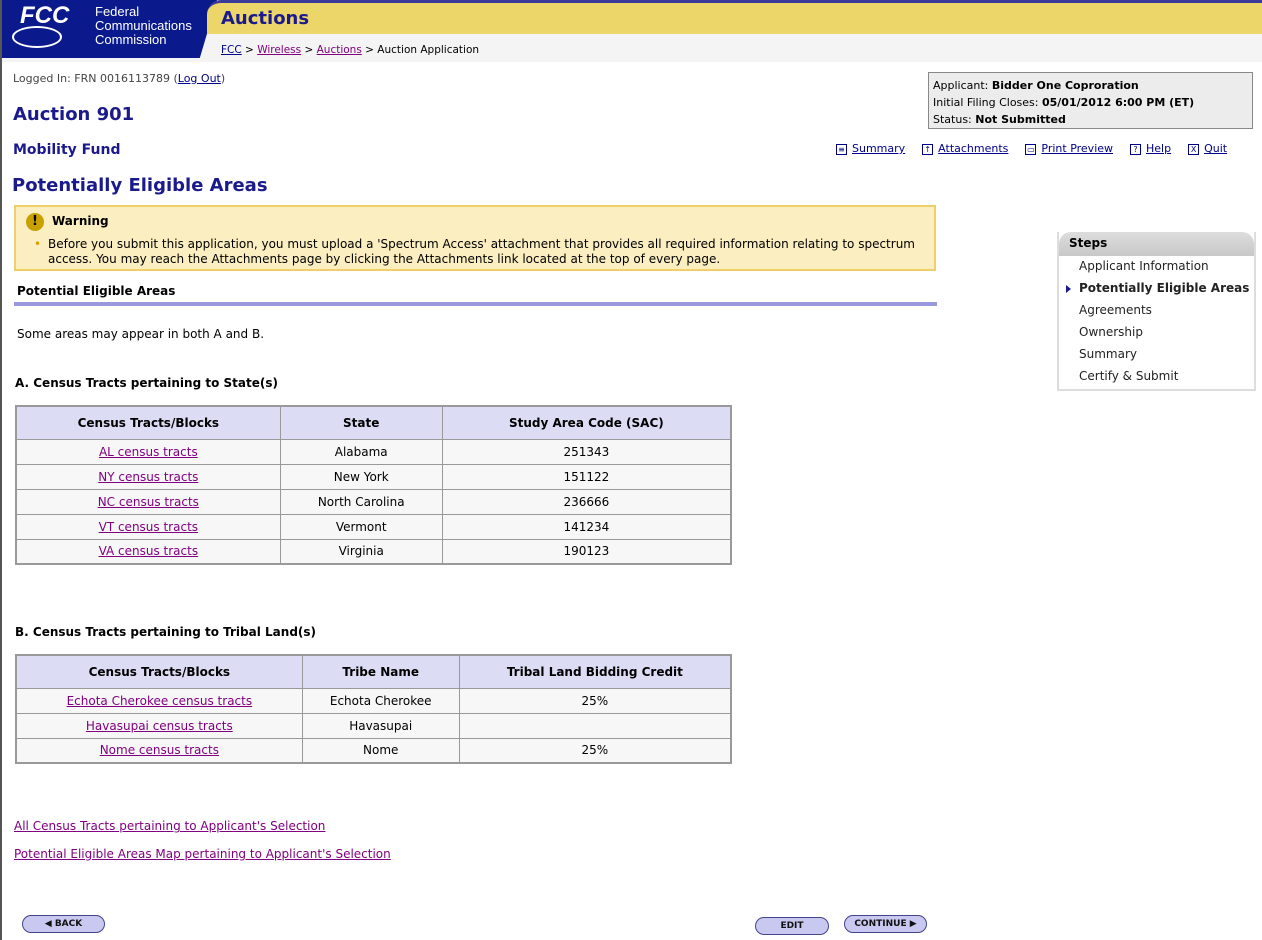 This screenshot has height=940, width=1262. What do you see at coordinates (1216, 148) in the screenshot?
I see `quit-link: Quit` at bounding box center [1216, 148].